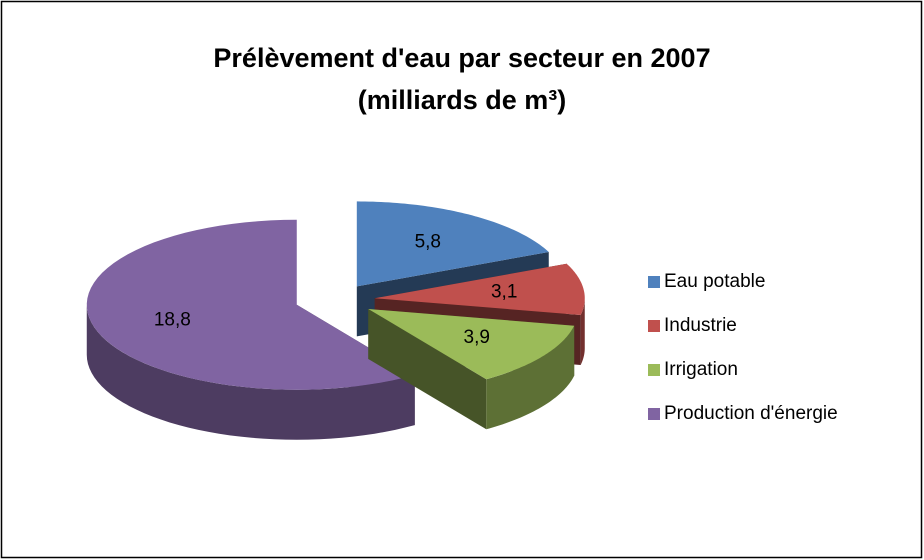 This screenshot has width=924, height=560. Describe the element at coordinates (714, 281) in the screenshot. I see `legend-label: Eau potable` at that location.